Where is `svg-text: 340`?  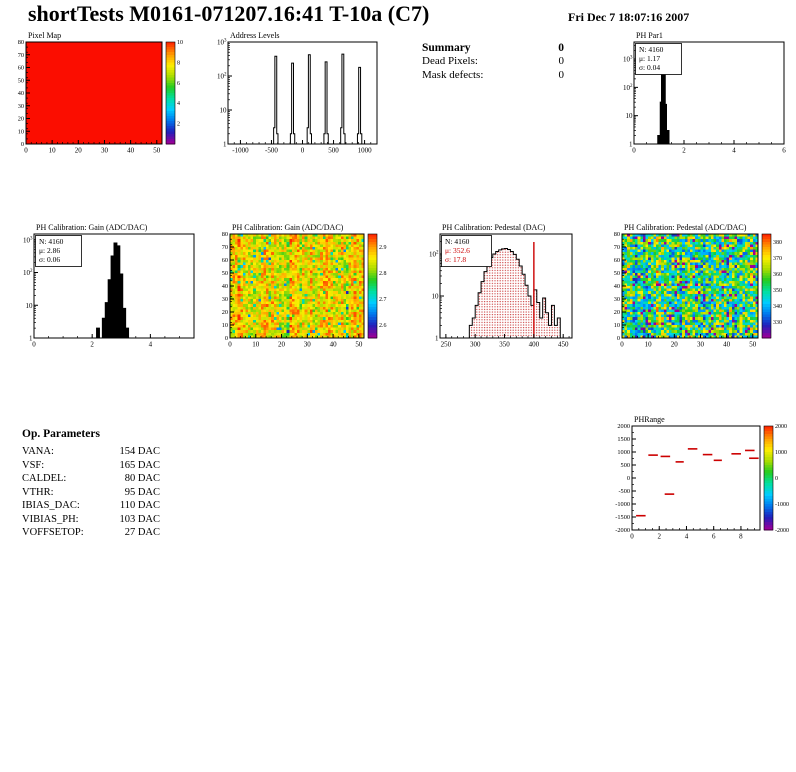
svg-text: 340 is located at coordinates (777, 307).